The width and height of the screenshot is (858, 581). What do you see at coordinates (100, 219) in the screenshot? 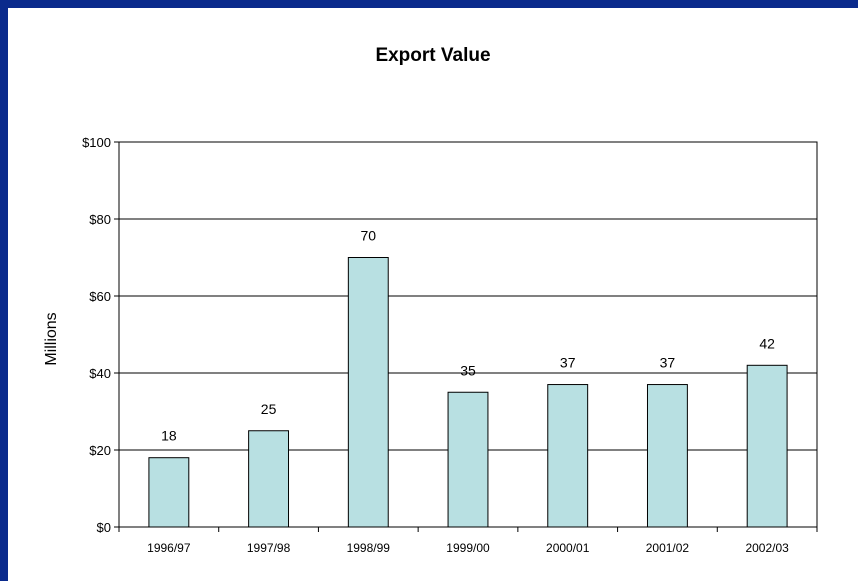
I see `y-tick-label: $80` at bounding box center [100, 219].